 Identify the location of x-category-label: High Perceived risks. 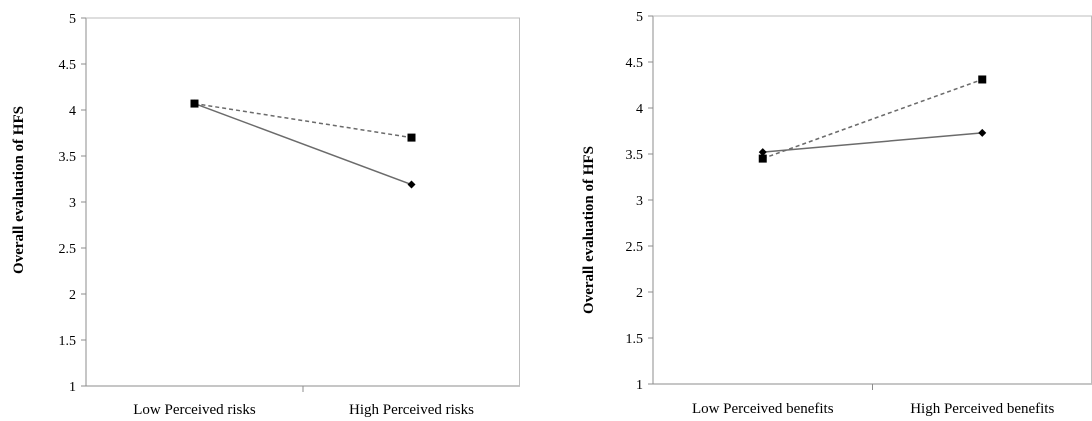
(411, 410).